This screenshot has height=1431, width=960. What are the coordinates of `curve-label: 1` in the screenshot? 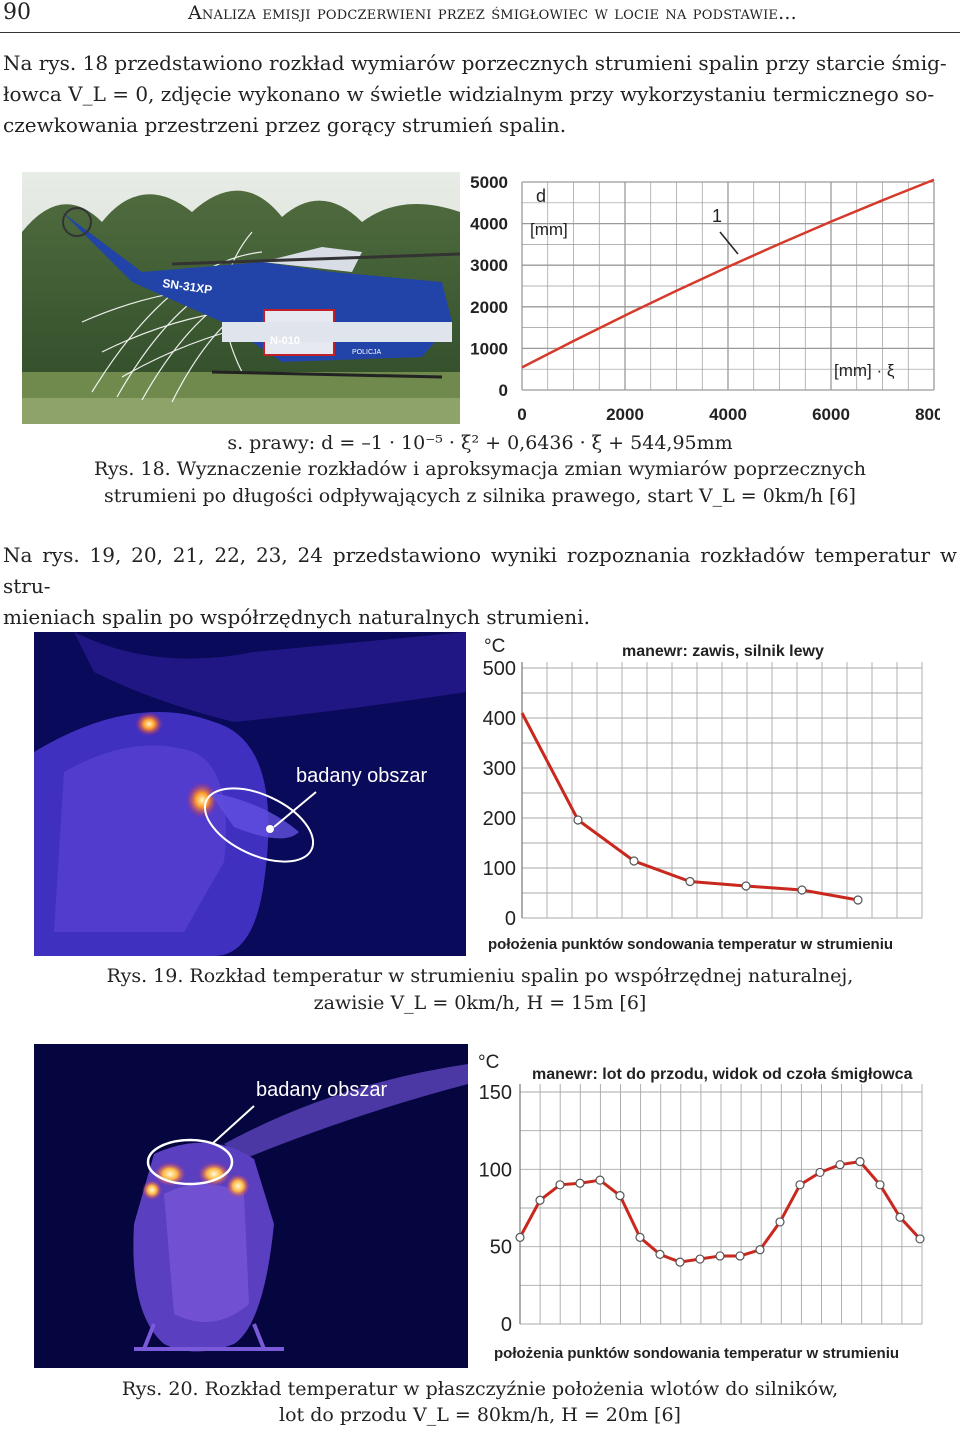 It's located at (717, 216).